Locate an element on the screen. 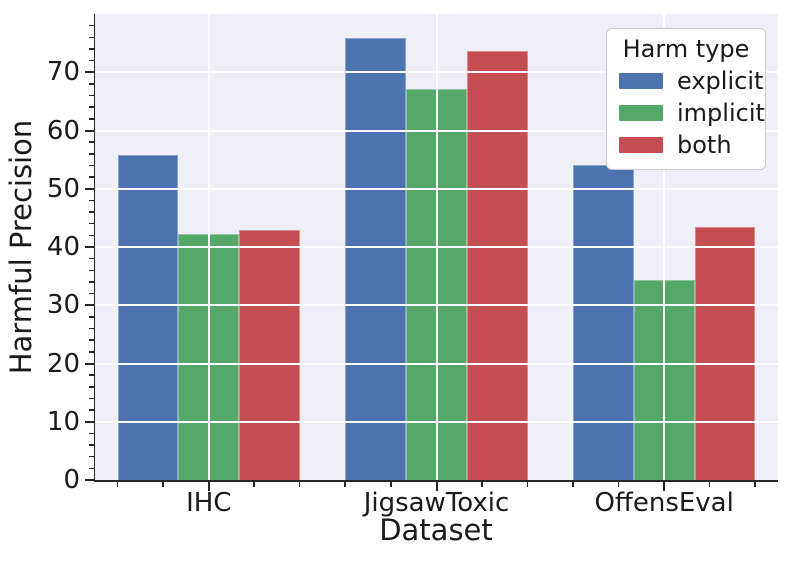 This screenshot has height=566, width=793. y-axis-spine is located at coordinates (94, 248).